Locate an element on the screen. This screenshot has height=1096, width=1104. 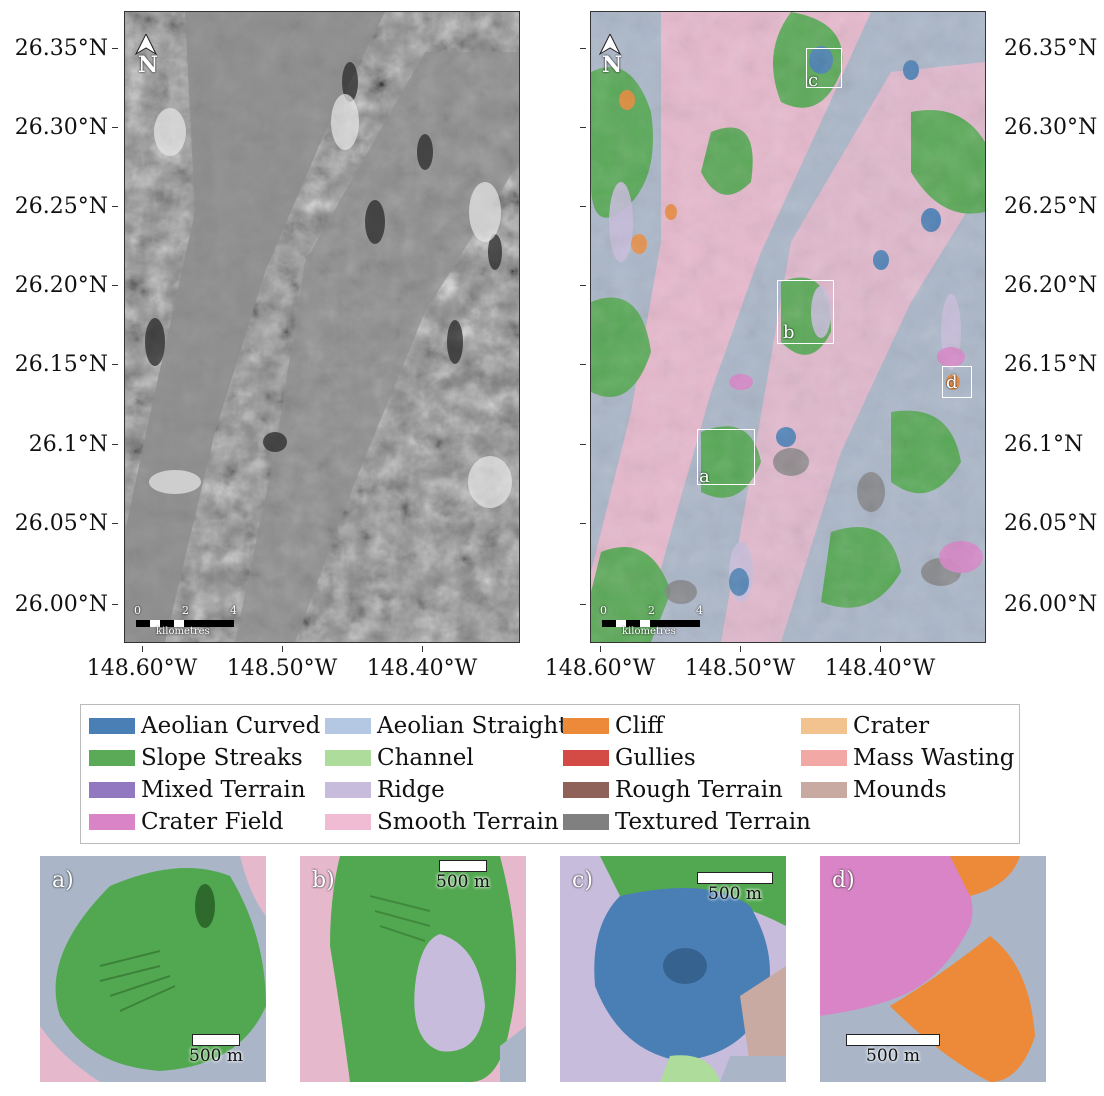
lat-label-left: 26.00°N is located at coordinates (61, 604).